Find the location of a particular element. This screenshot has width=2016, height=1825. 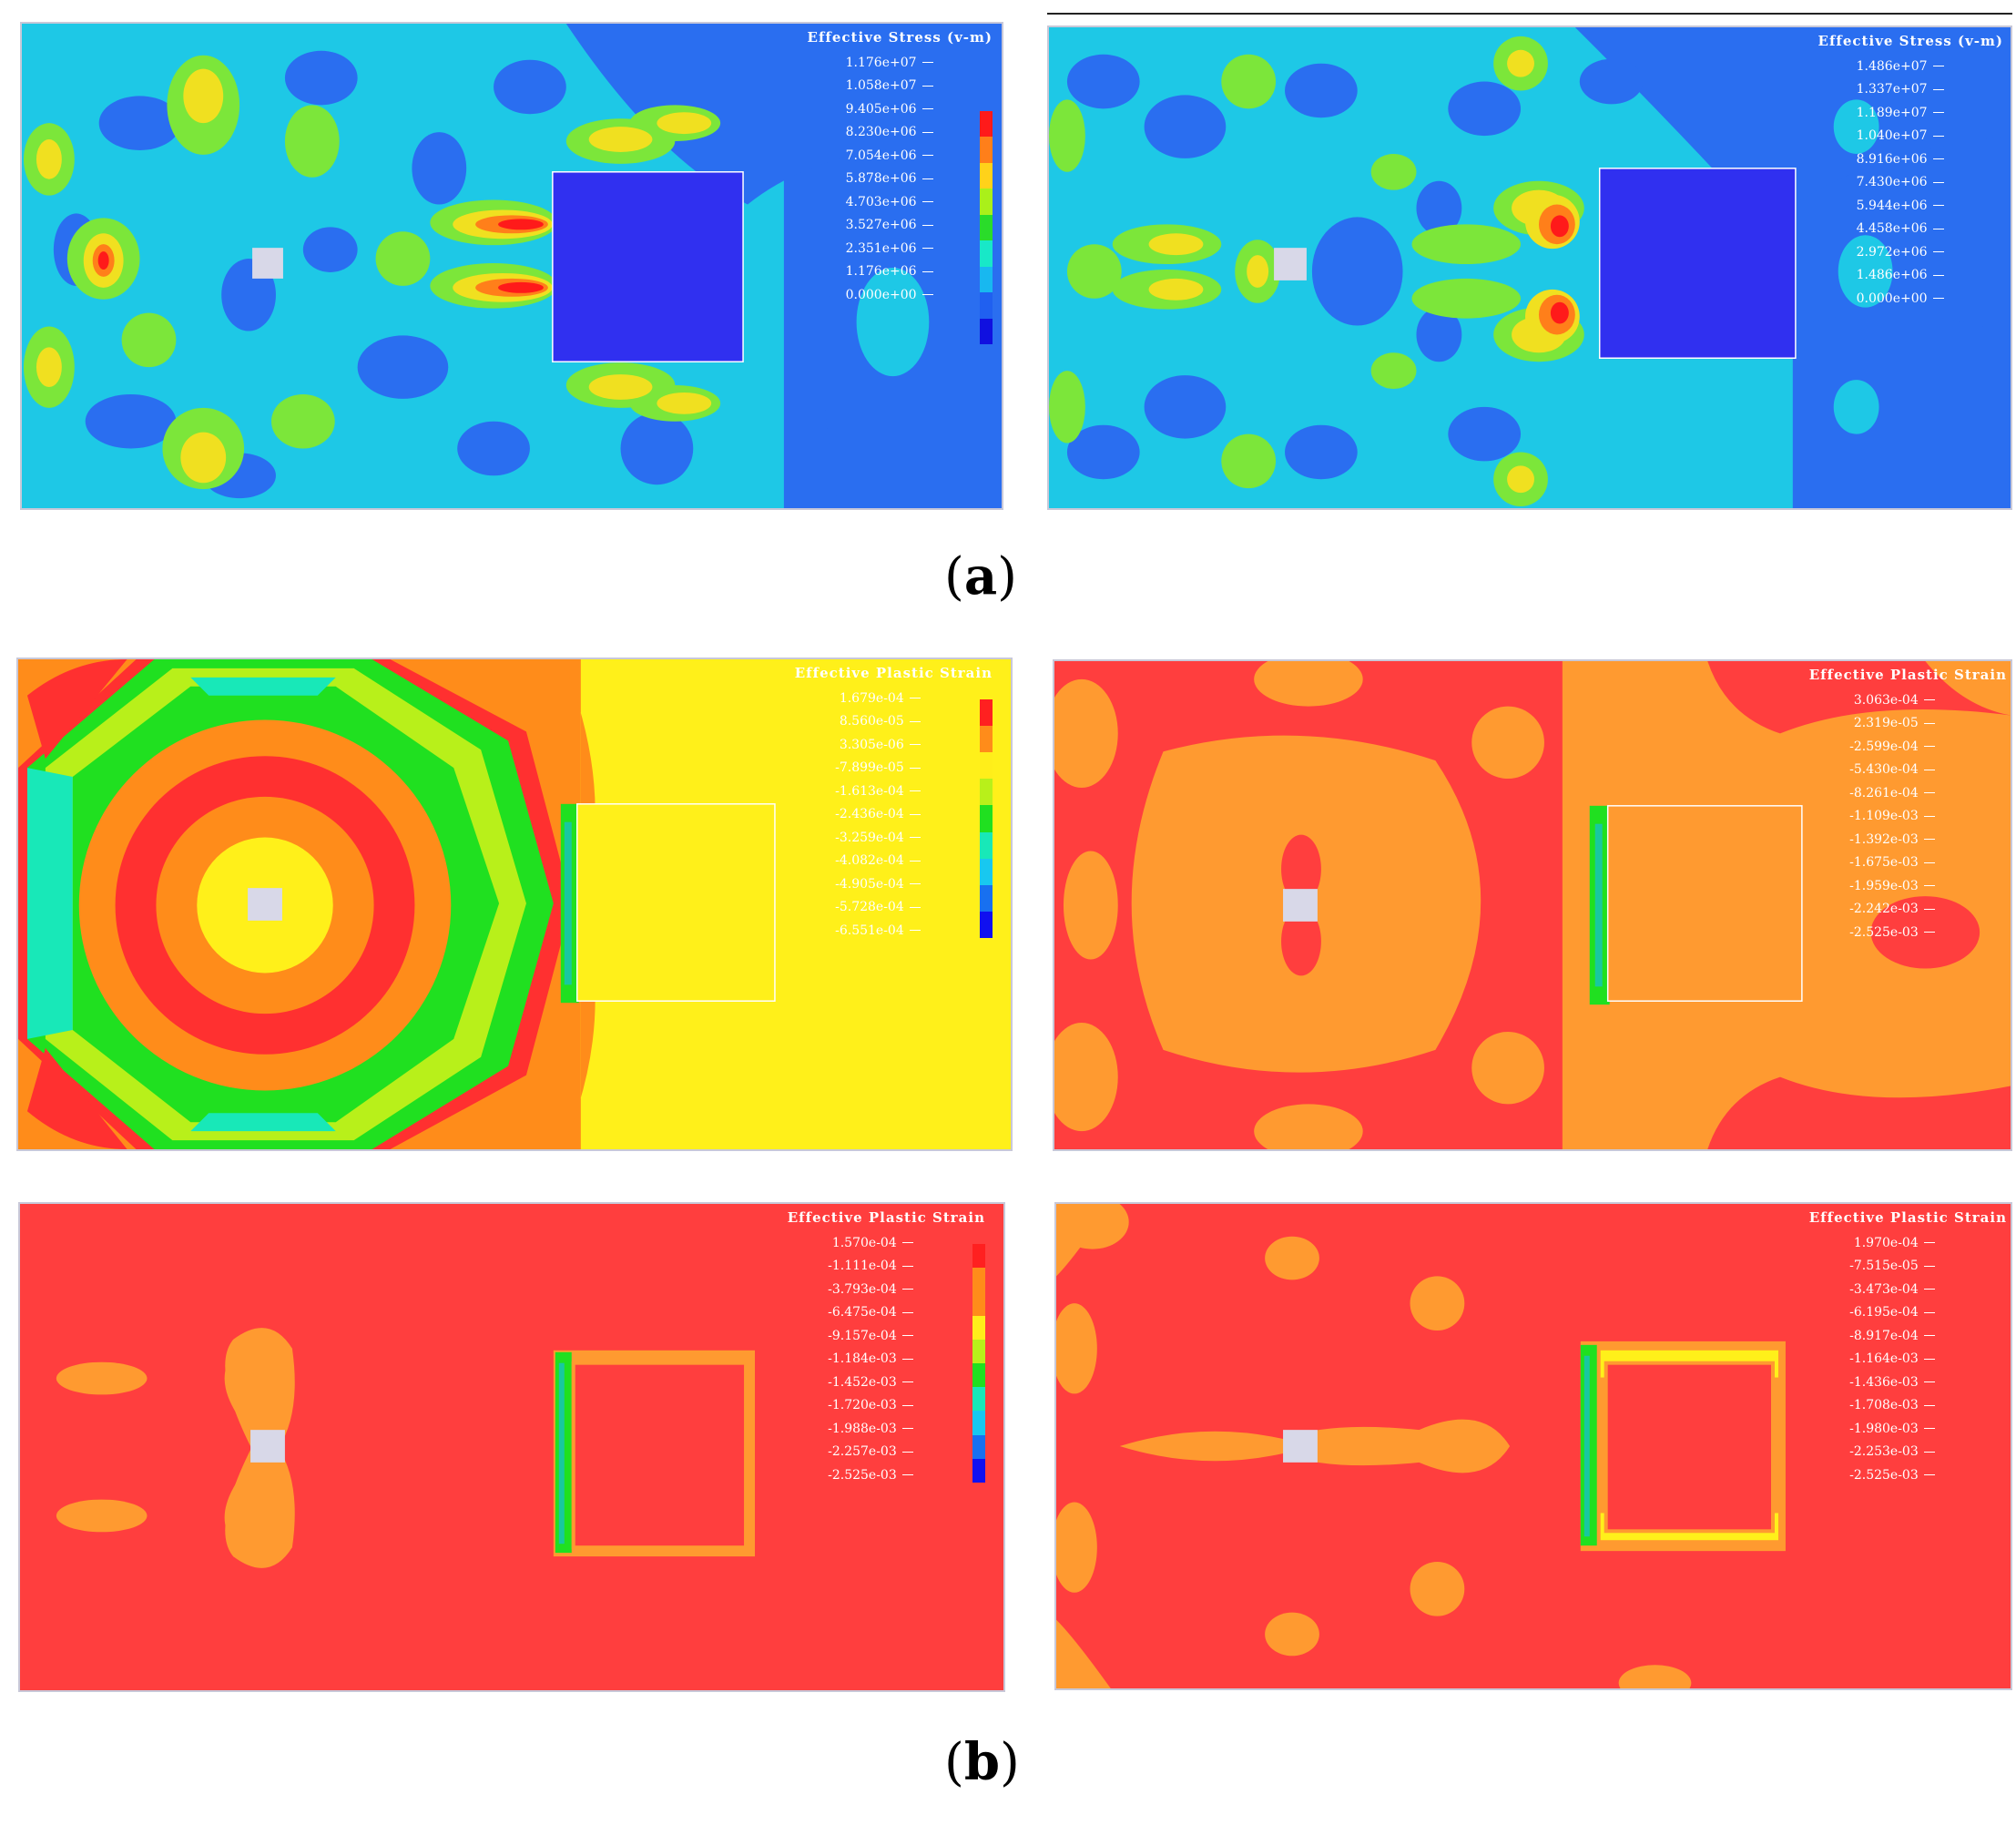

legend-value: -1.708e-03 is located at coordinates (1884, 1405).